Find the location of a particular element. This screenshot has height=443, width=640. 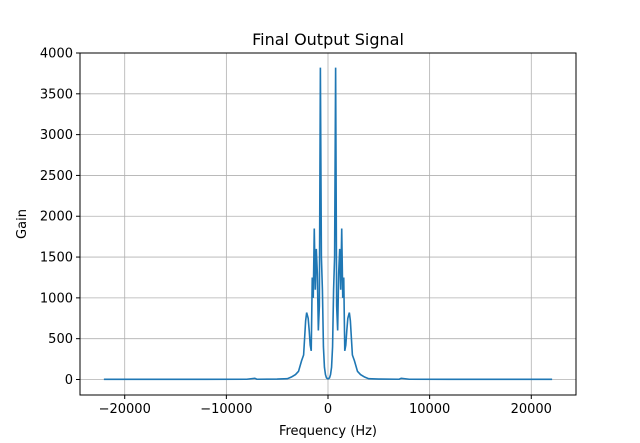

y-tick-label: 3500 is located at coordinates (56, 94).